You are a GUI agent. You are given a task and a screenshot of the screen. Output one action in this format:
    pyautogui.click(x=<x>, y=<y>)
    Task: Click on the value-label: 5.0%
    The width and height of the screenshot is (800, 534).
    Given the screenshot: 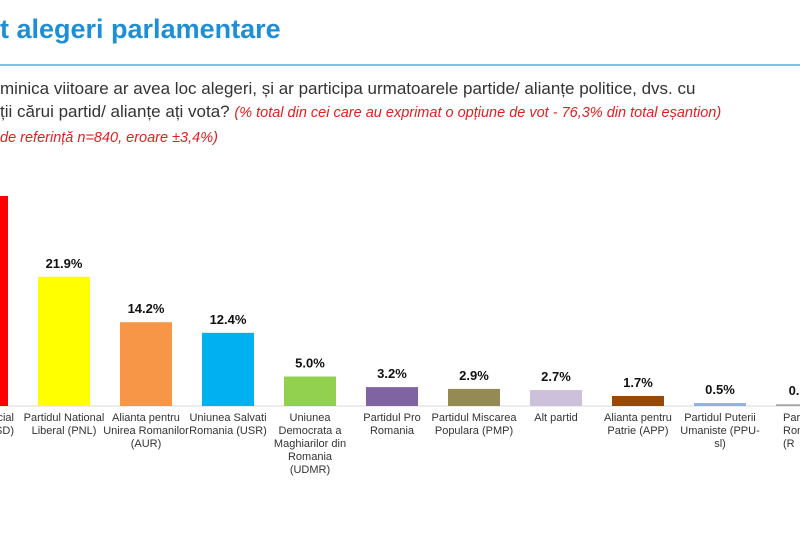 What is the action you would take?
    pyautogui.click(x=310, y=363)
    